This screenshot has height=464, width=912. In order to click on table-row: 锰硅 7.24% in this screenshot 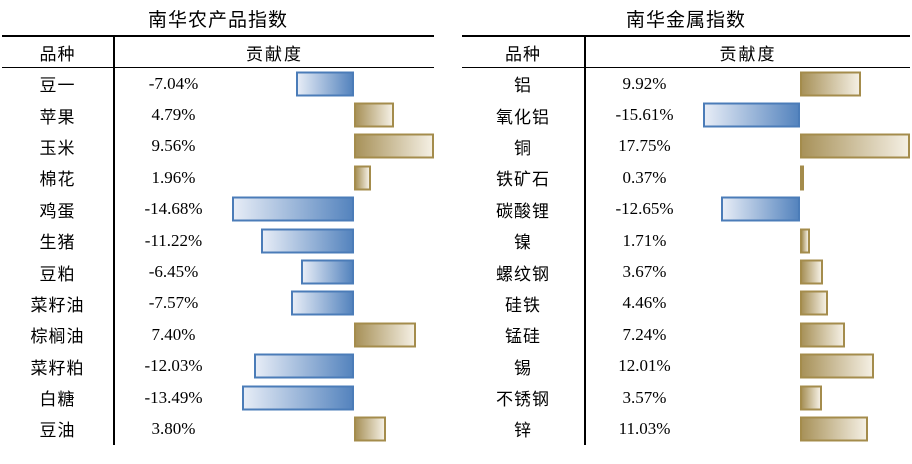, I will do `click(686, 335)`.